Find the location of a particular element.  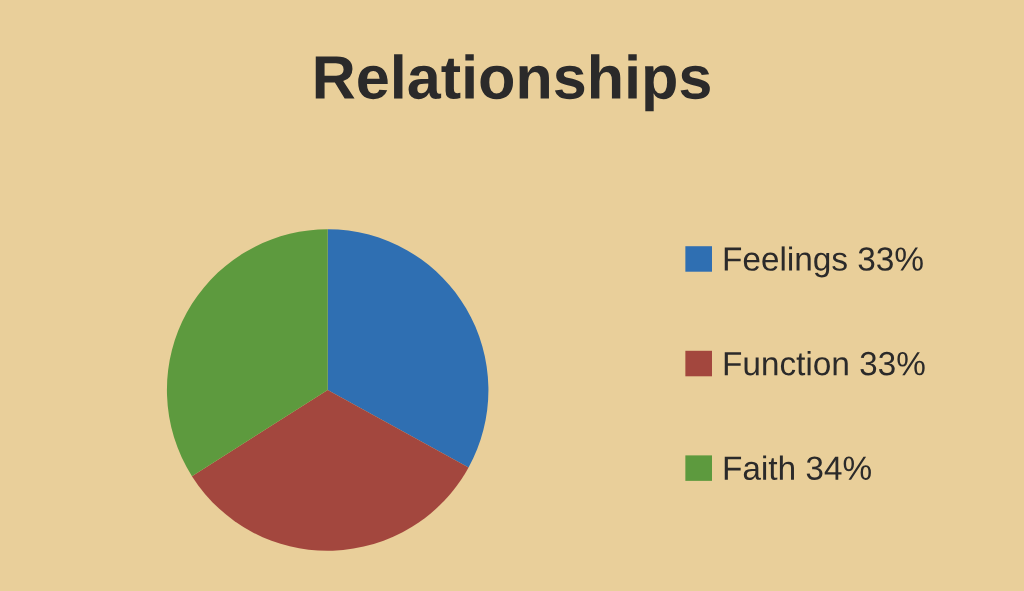

chart-title: Relationships is located at coordinates (512, 83).